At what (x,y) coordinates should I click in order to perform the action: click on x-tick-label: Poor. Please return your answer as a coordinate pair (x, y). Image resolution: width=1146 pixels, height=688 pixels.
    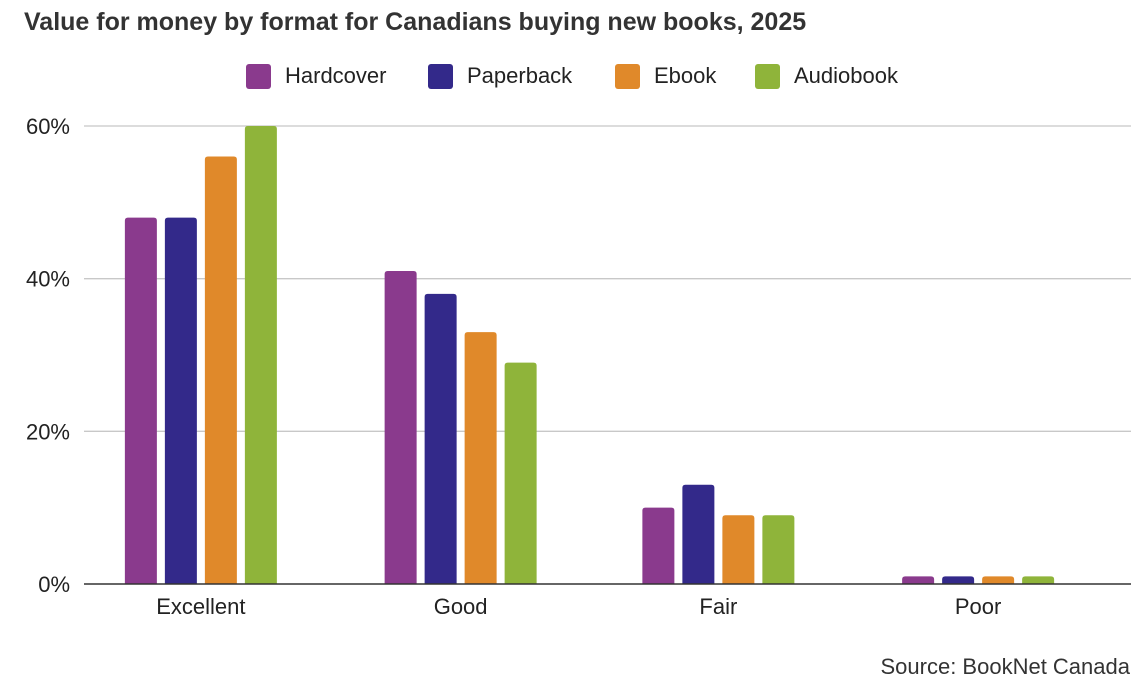
    Looking at the image, I should click on (978, 606).